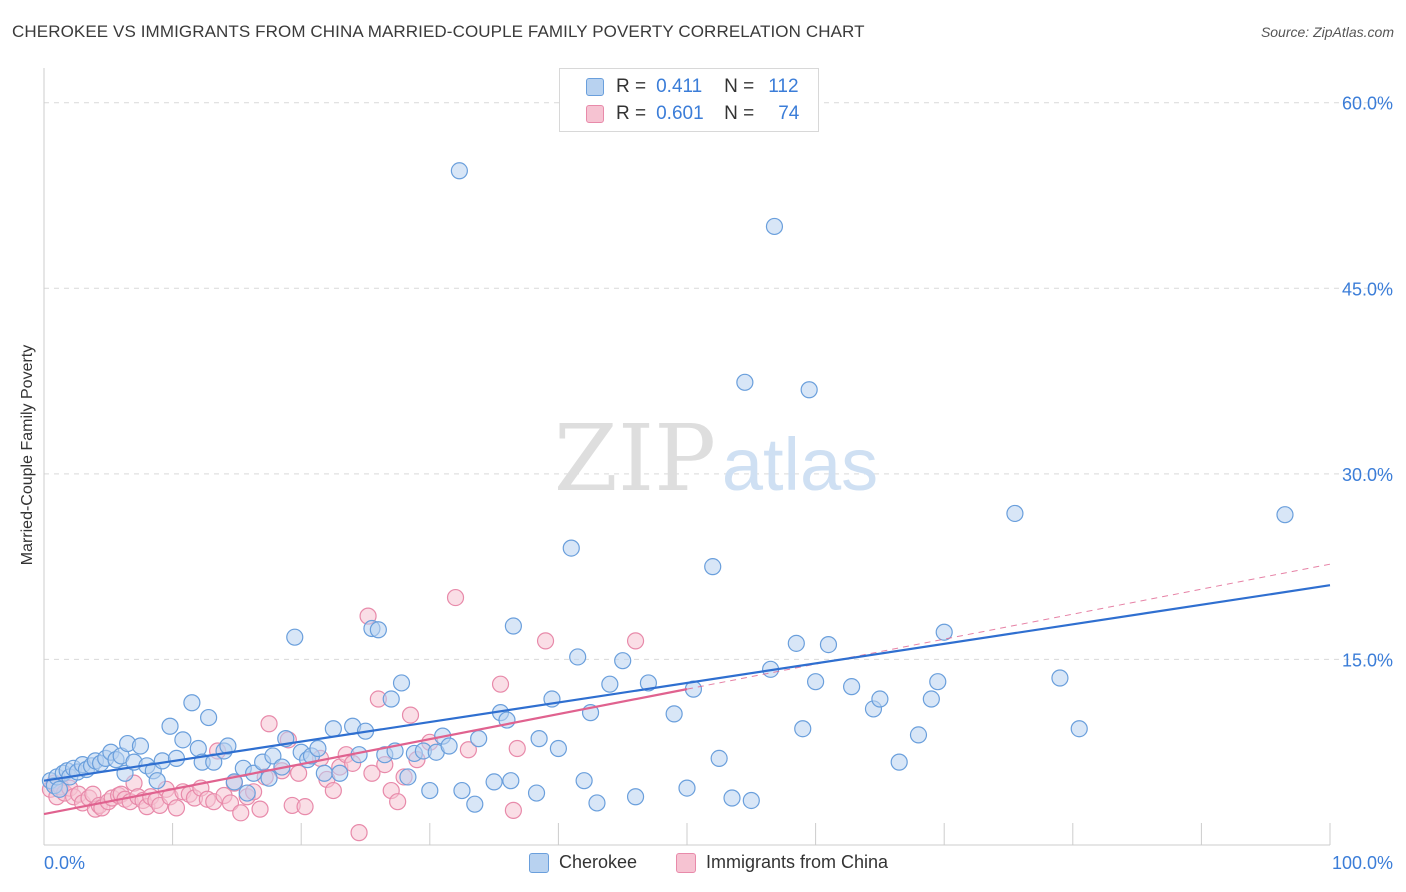 This screenshot has width=1406, height=892. What do you see at coordinates (1008, 626) in the screenshot?
I see `china-trend-line-extension` at bounding box center [1008, 626].